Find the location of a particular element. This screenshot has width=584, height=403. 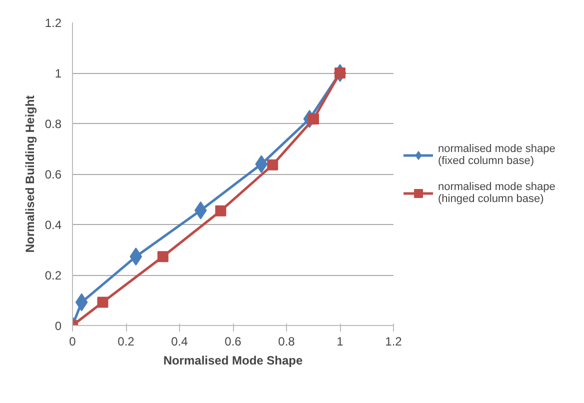

x-tick-label: 1.2 is located at coordinates (393, 341).